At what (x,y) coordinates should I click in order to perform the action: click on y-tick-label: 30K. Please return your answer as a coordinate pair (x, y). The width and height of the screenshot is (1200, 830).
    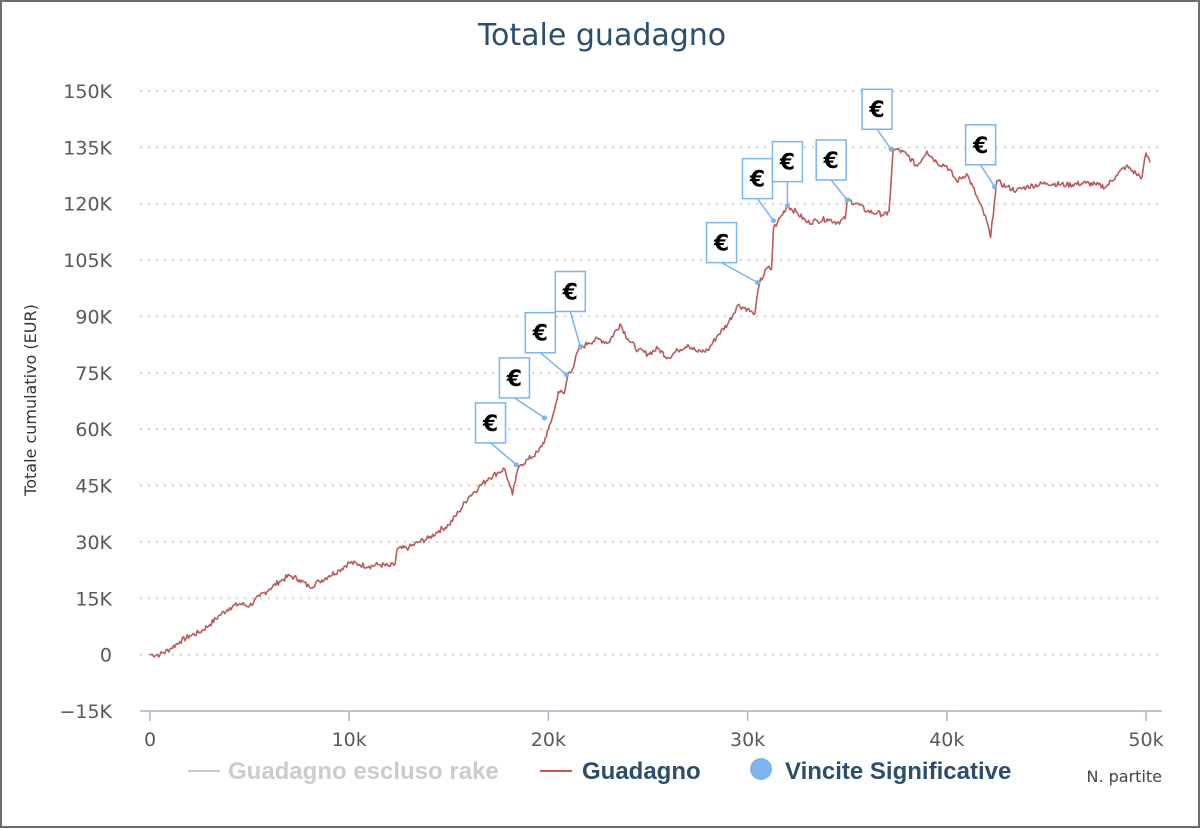
    Looking at the image, I should click on (93, 543).